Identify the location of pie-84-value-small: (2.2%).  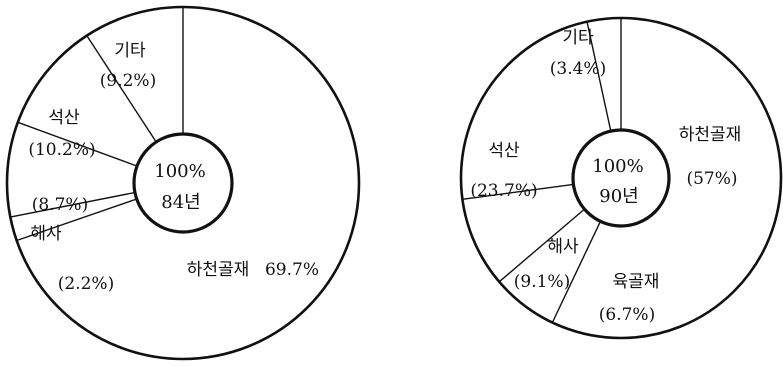
(86, 284).